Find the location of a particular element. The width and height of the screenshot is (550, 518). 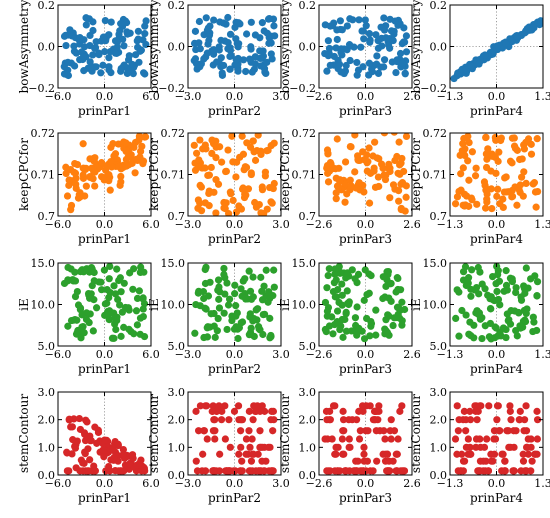

y-tick-label: 2.0 is located at coordinates (439, 420).